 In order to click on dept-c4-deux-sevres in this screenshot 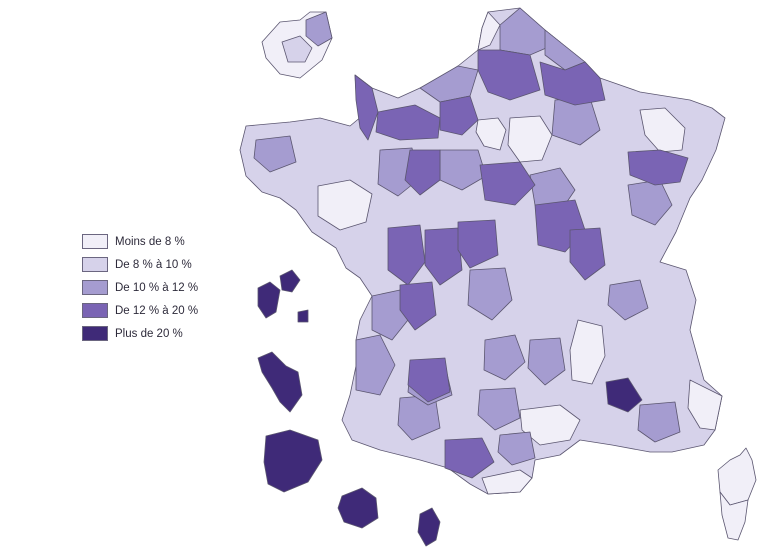, I will do `click(418, 306)`.